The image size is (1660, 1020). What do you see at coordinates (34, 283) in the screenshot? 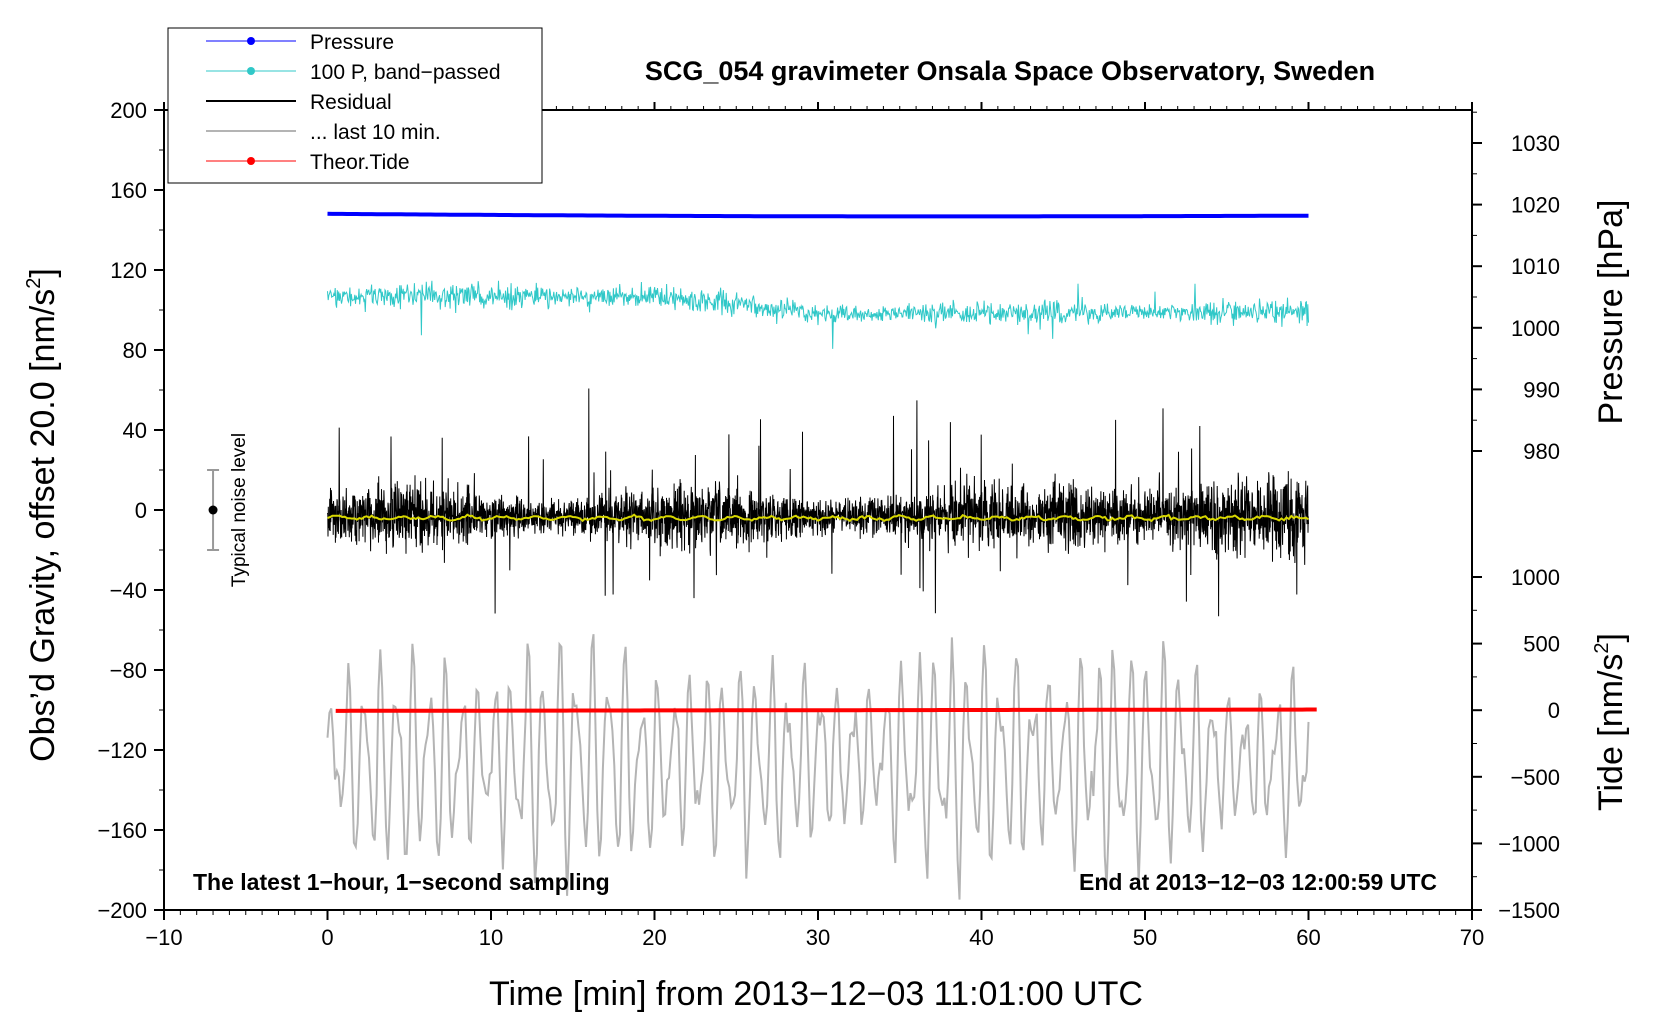
I see `y-left-axis-title-sup: 2` at bounding box center [34, 283].